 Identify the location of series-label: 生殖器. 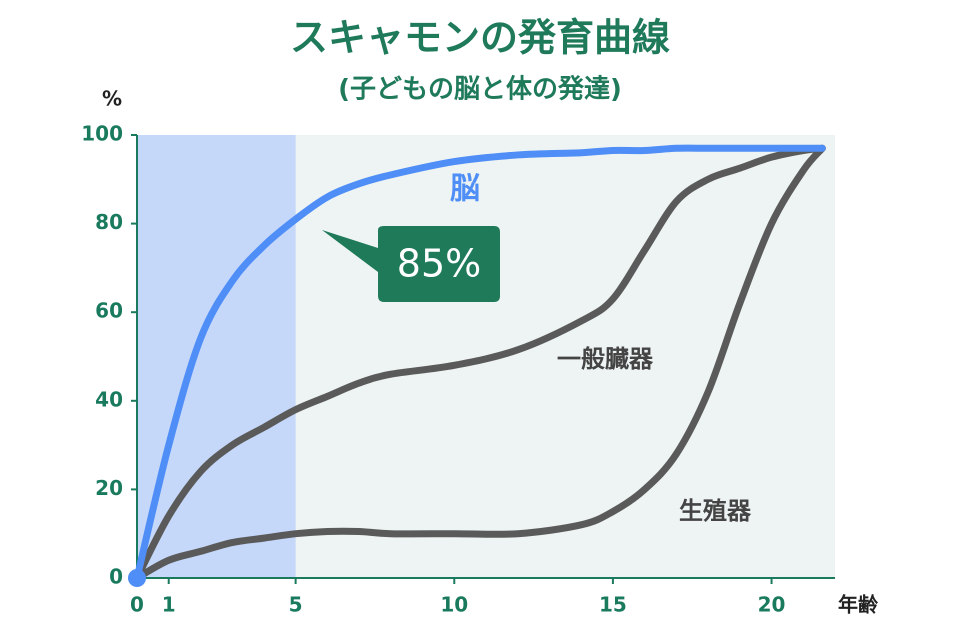
(715, 511).